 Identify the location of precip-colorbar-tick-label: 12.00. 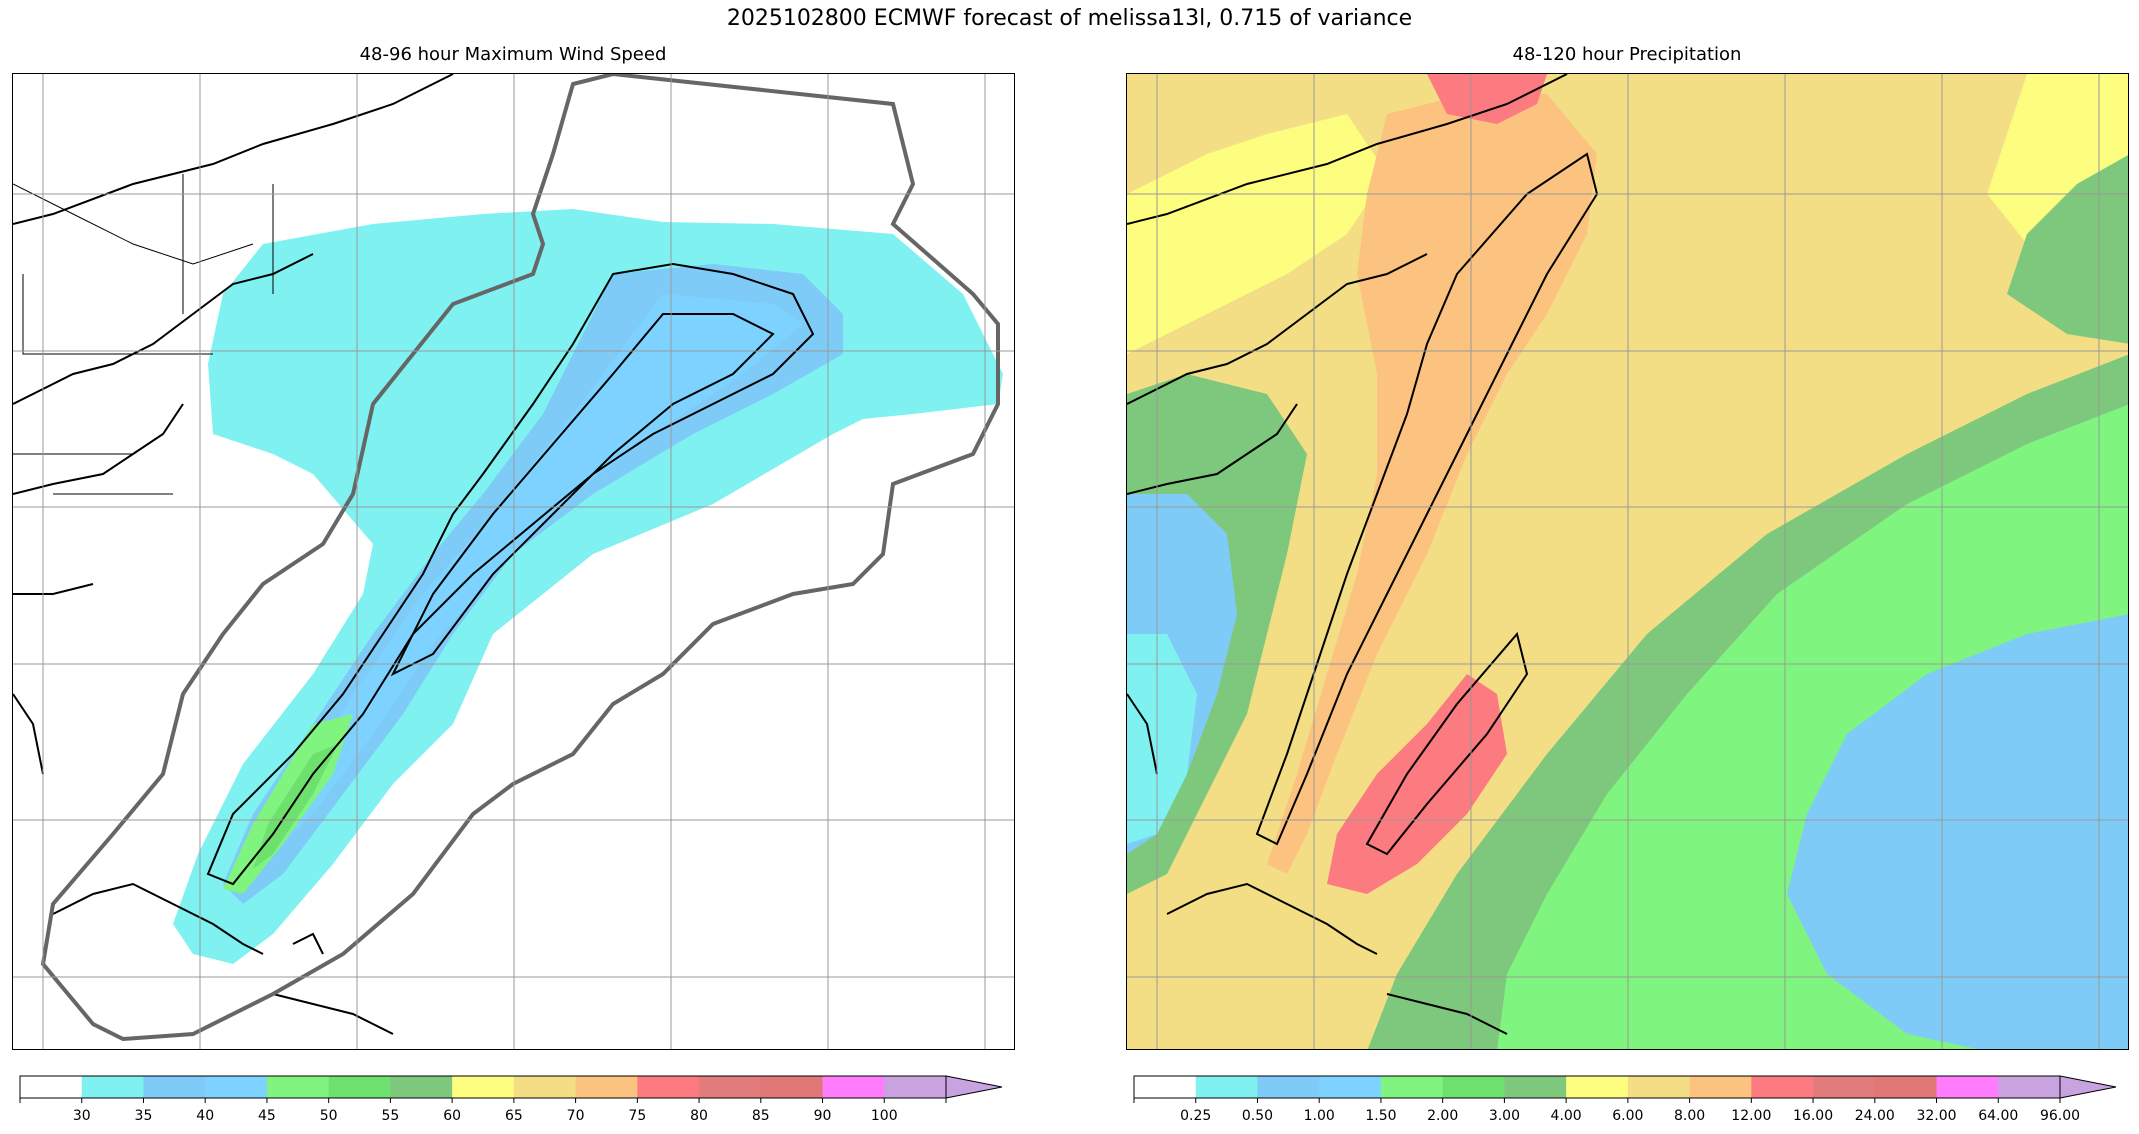
(1751, 1116).